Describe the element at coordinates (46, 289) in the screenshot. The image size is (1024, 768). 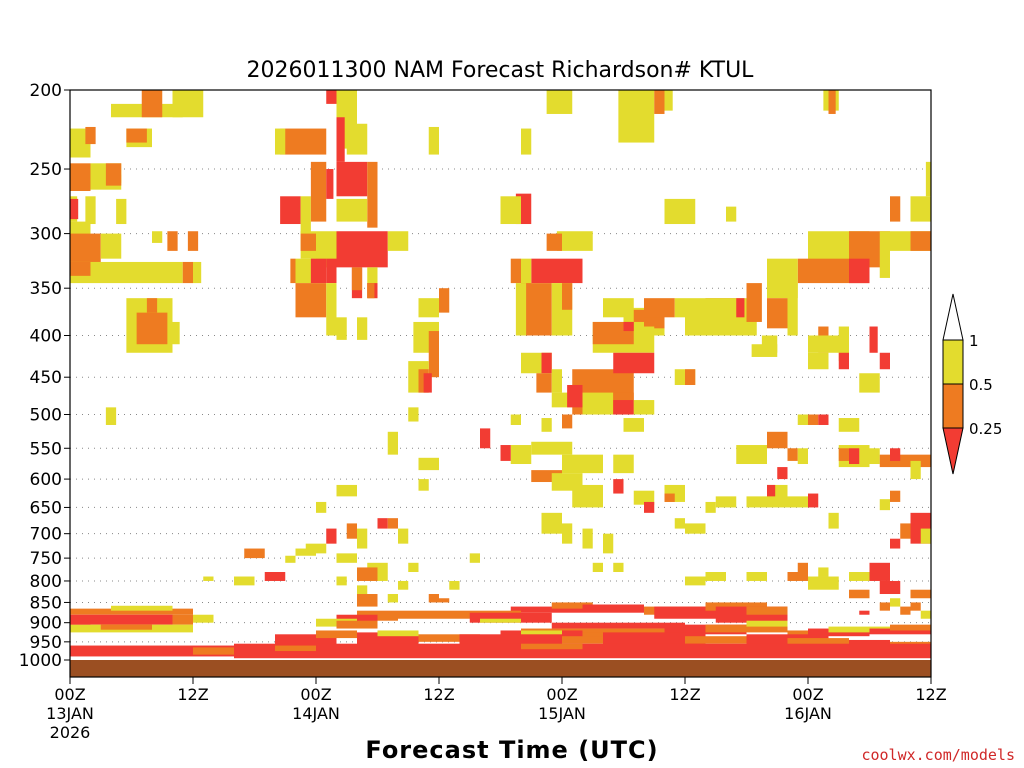
I see `y-tick-label: 350` at that location.